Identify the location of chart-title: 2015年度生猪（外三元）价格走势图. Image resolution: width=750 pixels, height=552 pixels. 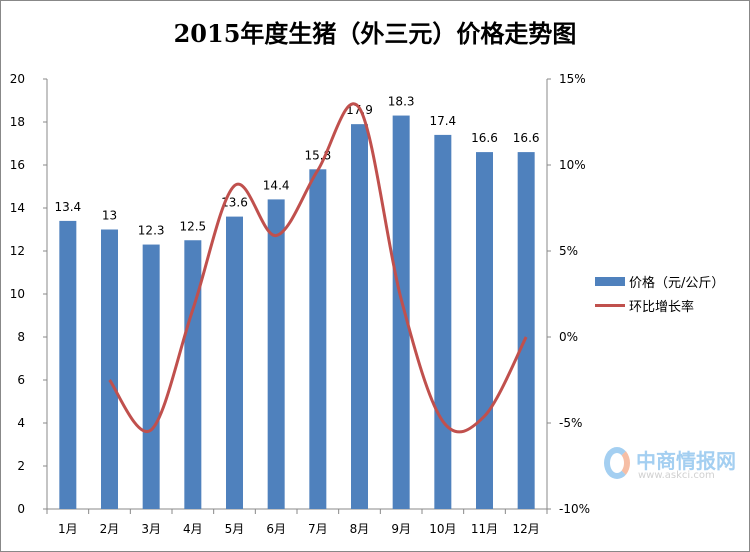
(375, 33).